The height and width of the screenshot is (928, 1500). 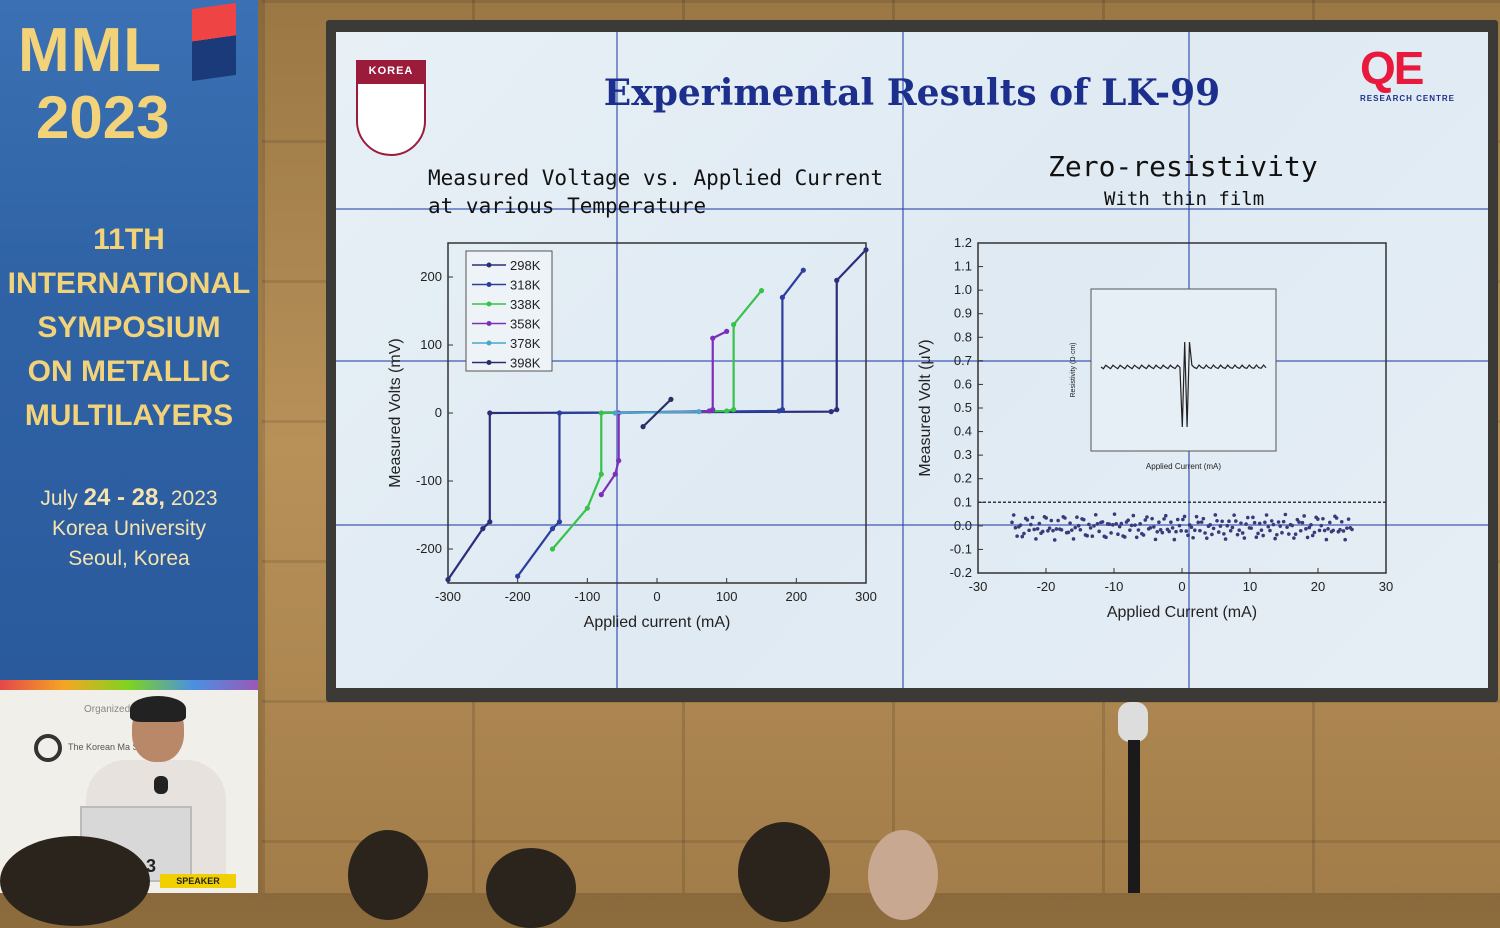 What do you see at coordinates (518, 596) in the screenshot?
I see `x-tick-label: -200` at bounding box center [518, 596].